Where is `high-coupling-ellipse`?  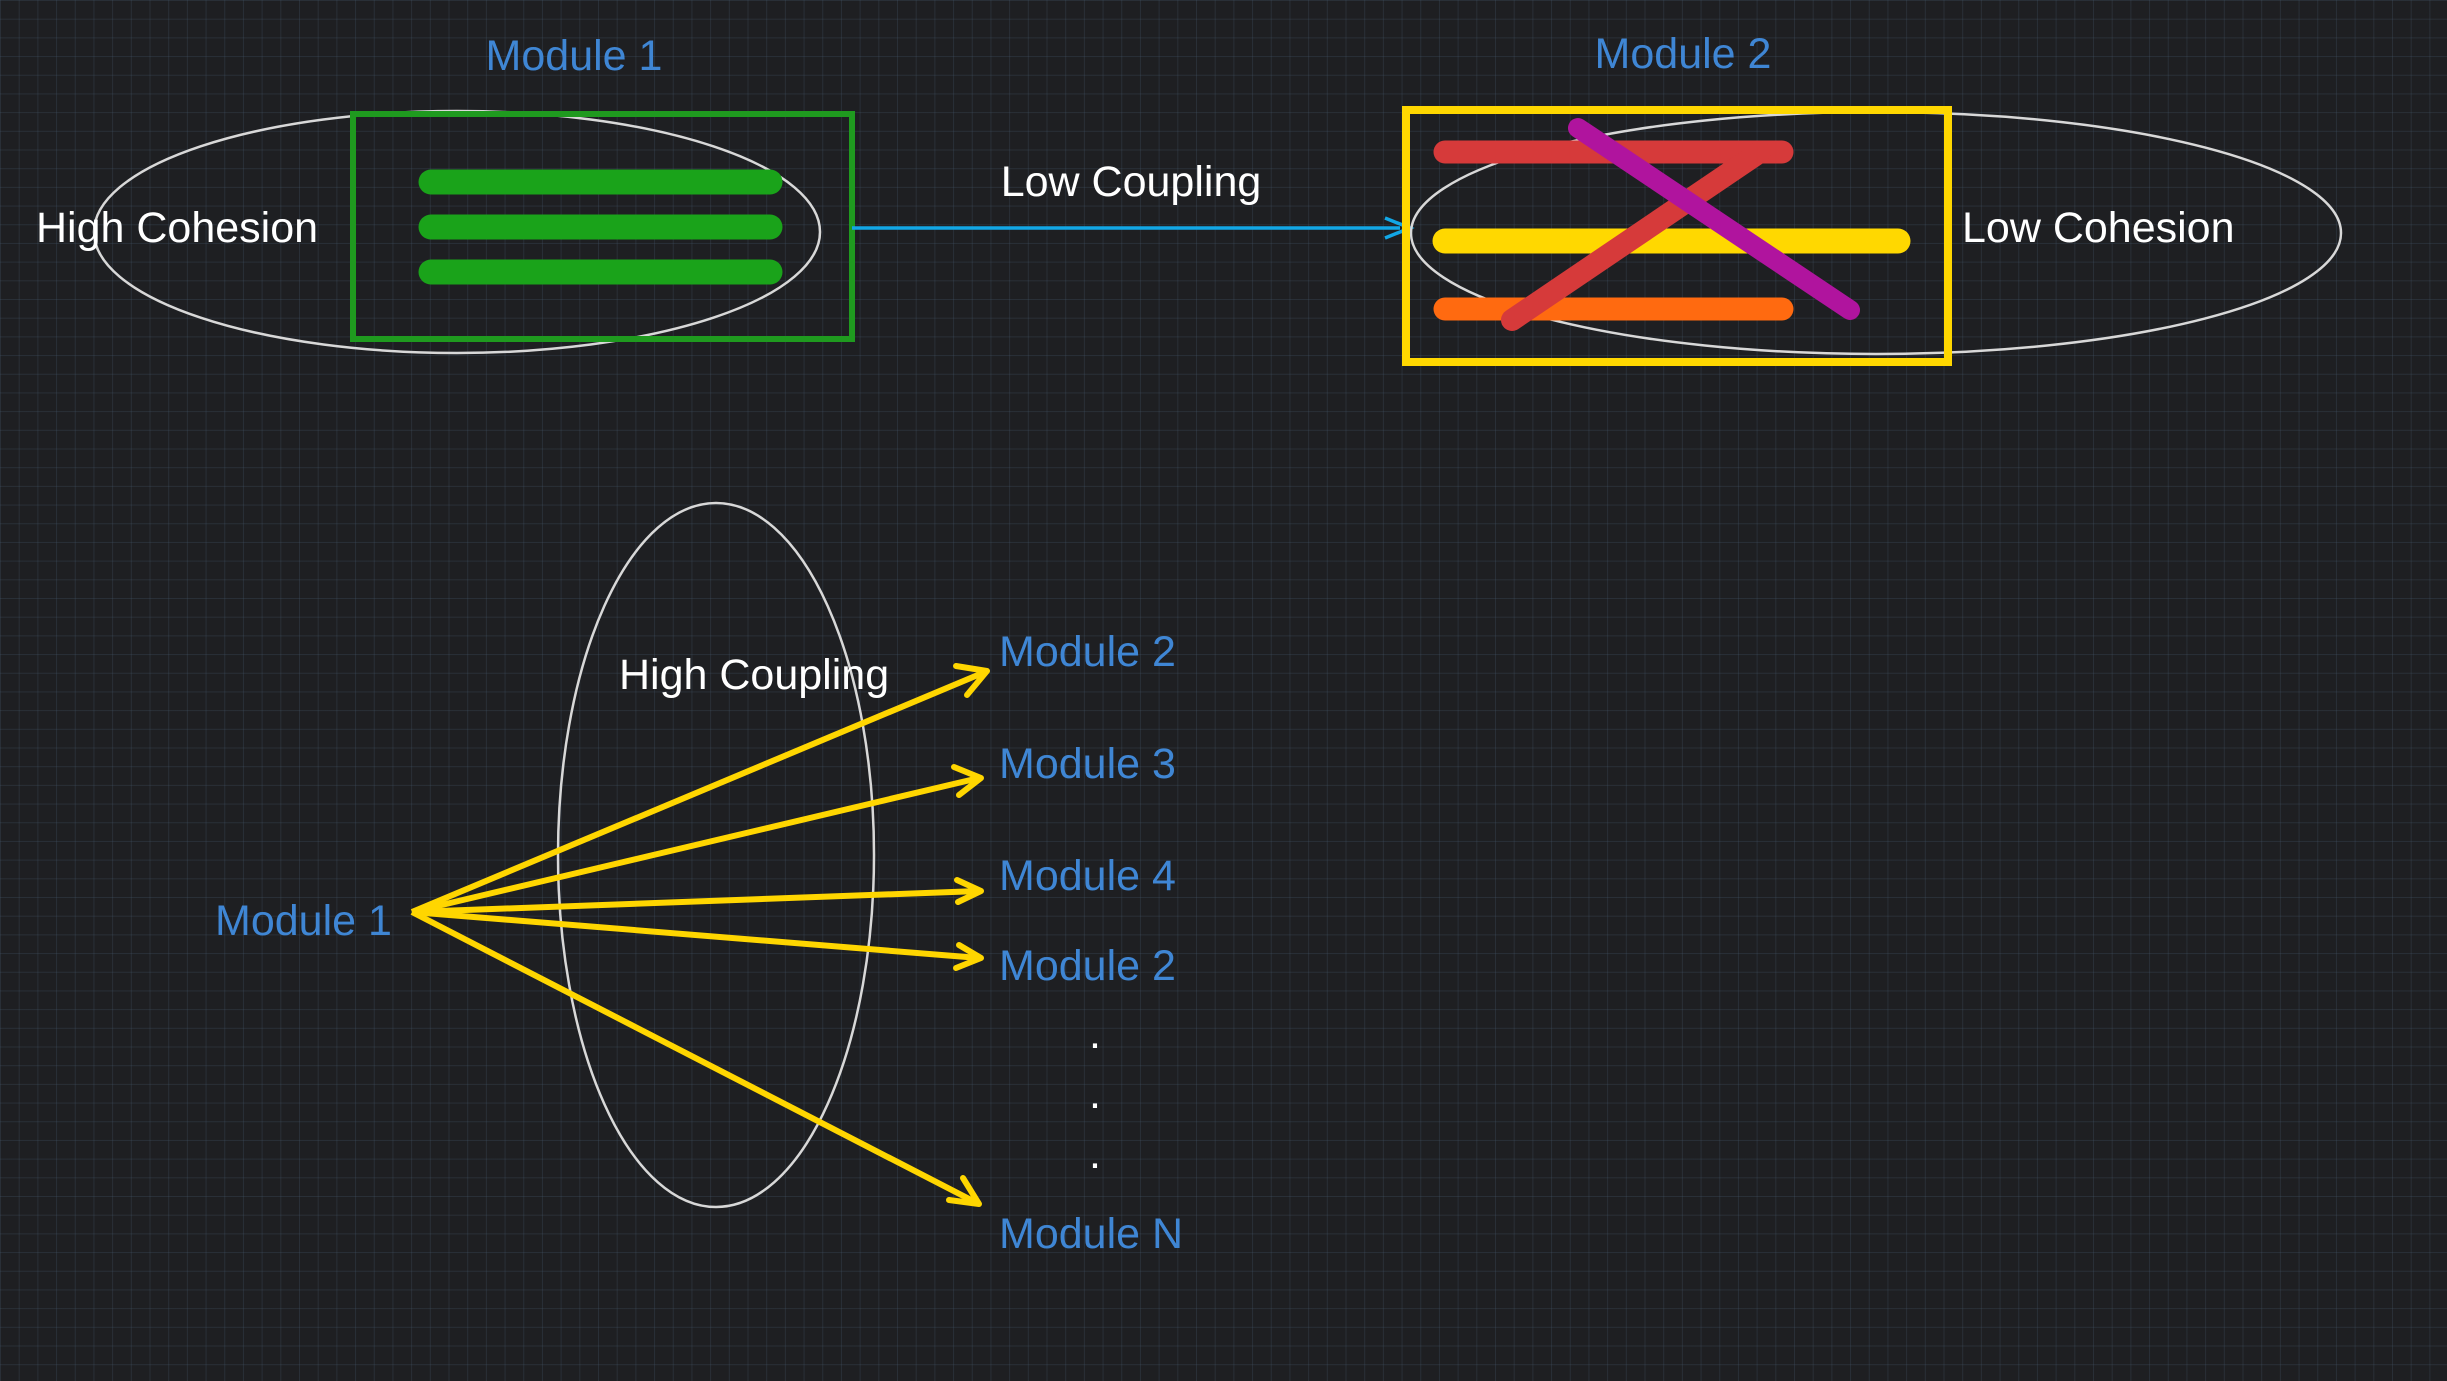 high-coupling-ellipse is located at coordinates (716, 855).